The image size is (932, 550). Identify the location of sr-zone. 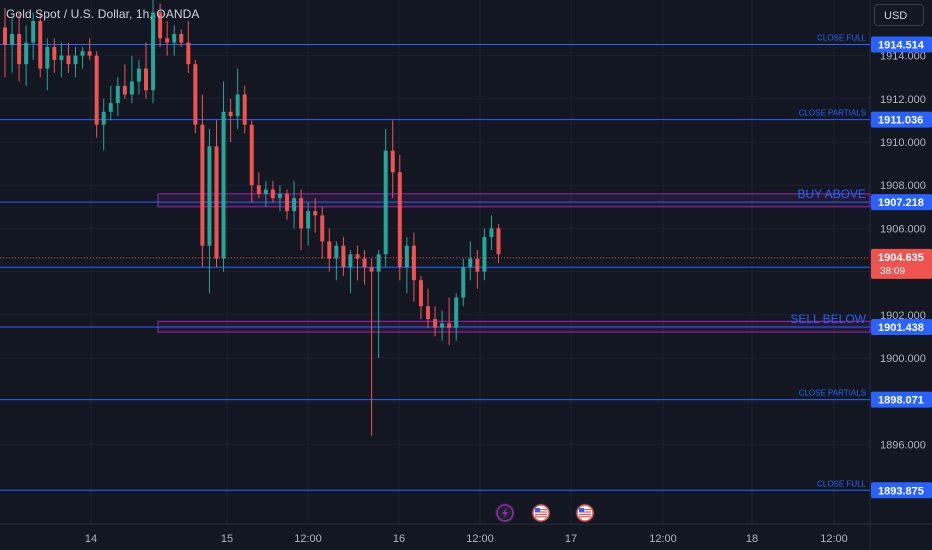
(514, 200).